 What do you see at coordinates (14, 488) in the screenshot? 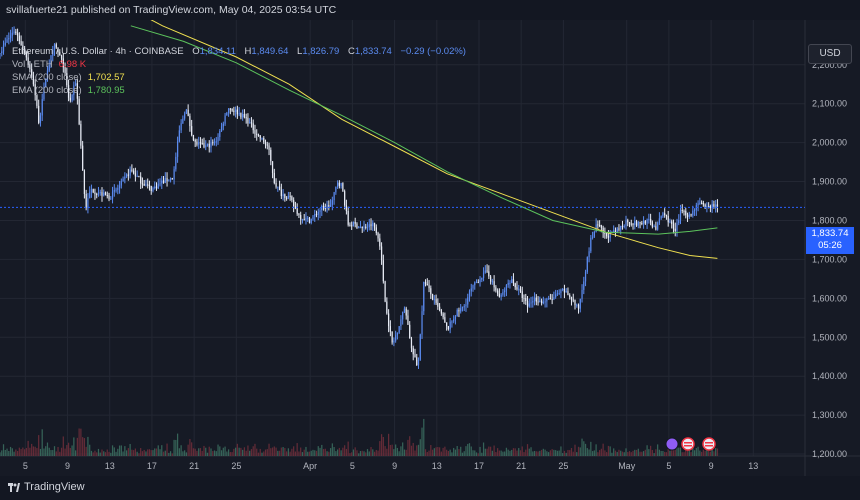
I see `tradingview-logo-icon` at bounding box center [14, 488].